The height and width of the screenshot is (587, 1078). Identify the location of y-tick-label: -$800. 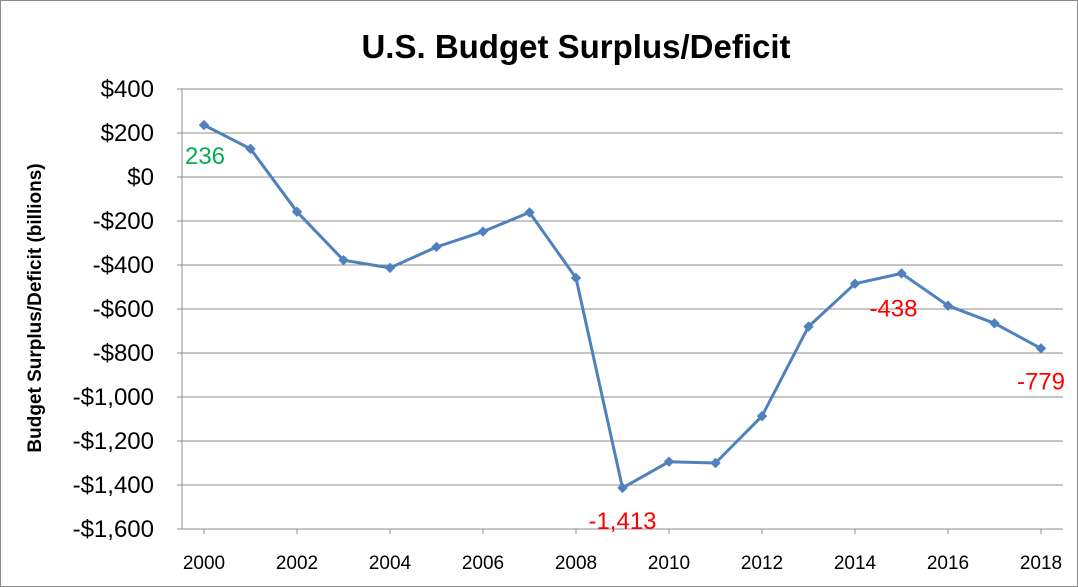
(123, 353).